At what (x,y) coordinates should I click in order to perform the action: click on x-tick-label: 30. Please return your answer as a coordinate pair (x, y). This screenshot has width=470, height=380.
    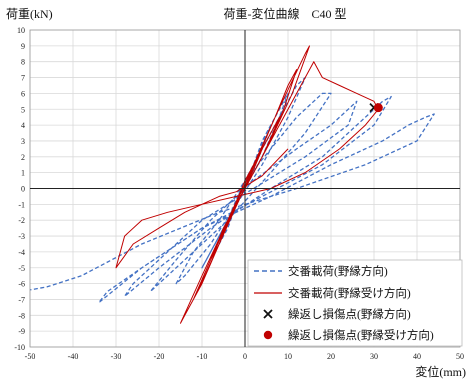
    Looking at the image, I should click on (374, 356).